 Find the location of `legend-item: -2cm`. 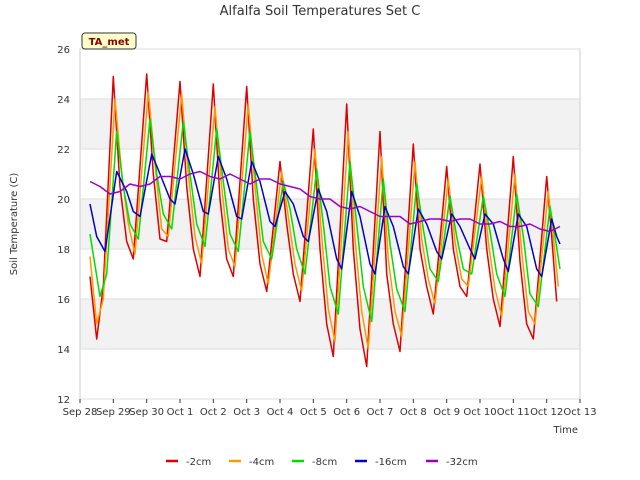

legend-item: -2cm is located at coordinates (188, 462).